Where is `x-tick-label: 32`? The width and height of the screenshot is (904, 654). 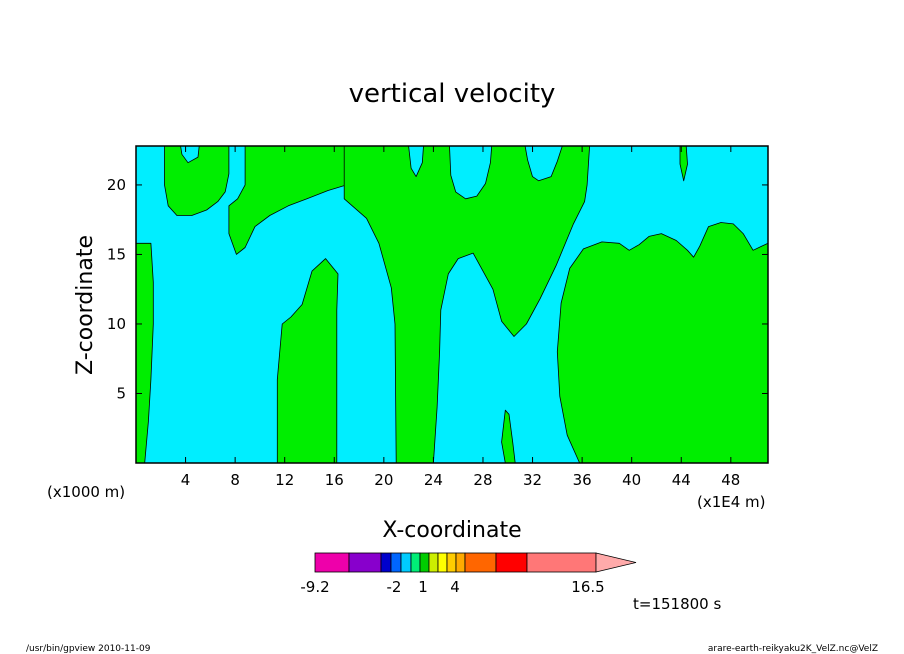 x-tick-label: 32 is located at coordinates (532, 480).